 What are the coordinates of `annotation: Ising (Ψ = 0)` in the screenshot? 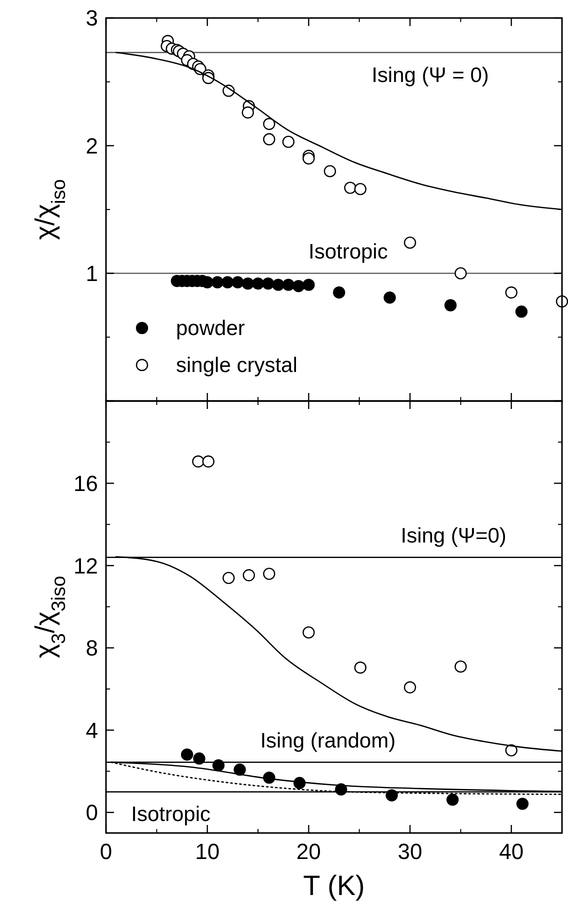 It's located at (430, 75).